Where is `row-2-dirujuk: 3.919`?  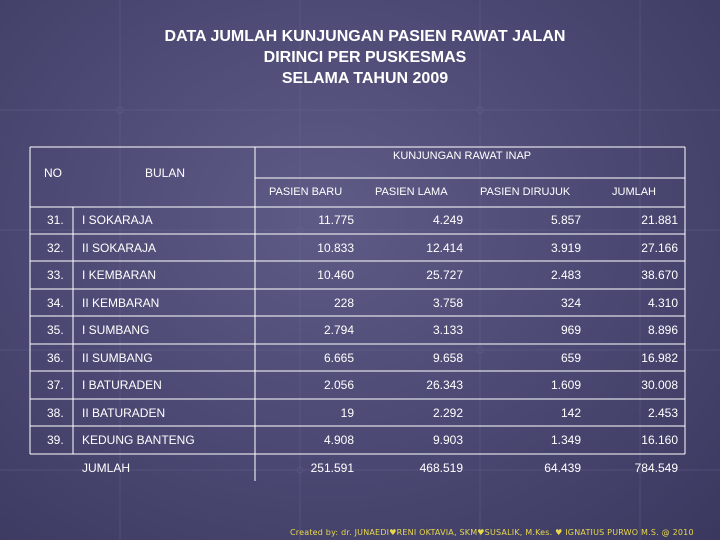 row-2-dirujuk: 3.919 is located at coordinates (565, 248).